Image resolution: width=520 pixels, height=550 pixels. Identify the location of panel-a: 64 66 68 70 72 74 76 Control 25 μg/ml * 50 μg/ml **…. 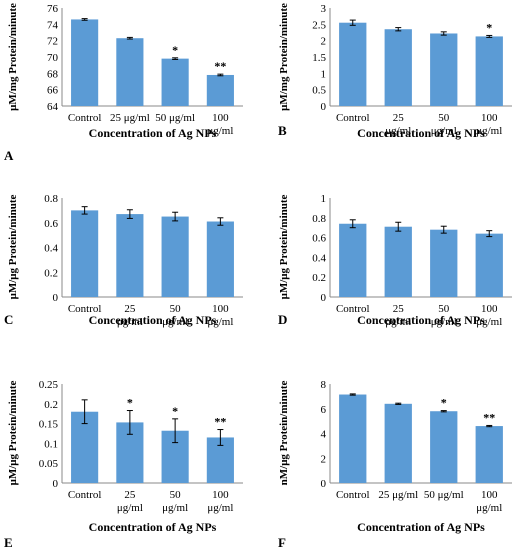
(123, 83).